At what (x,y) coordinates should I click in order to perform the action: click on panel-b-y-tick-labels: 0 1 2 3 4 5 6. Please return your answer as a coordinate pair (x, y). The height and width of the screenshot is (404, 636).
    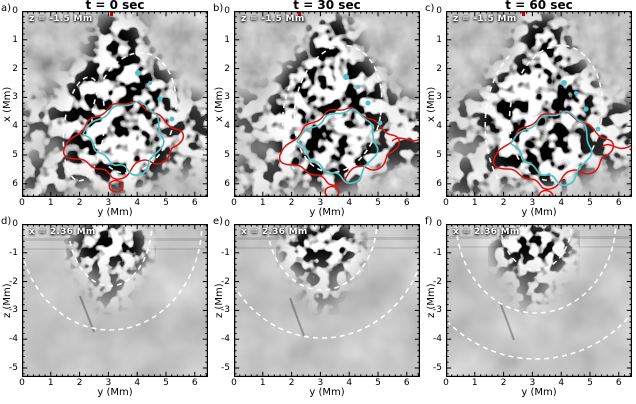
    Looking at the image, I should click on (222, 101).